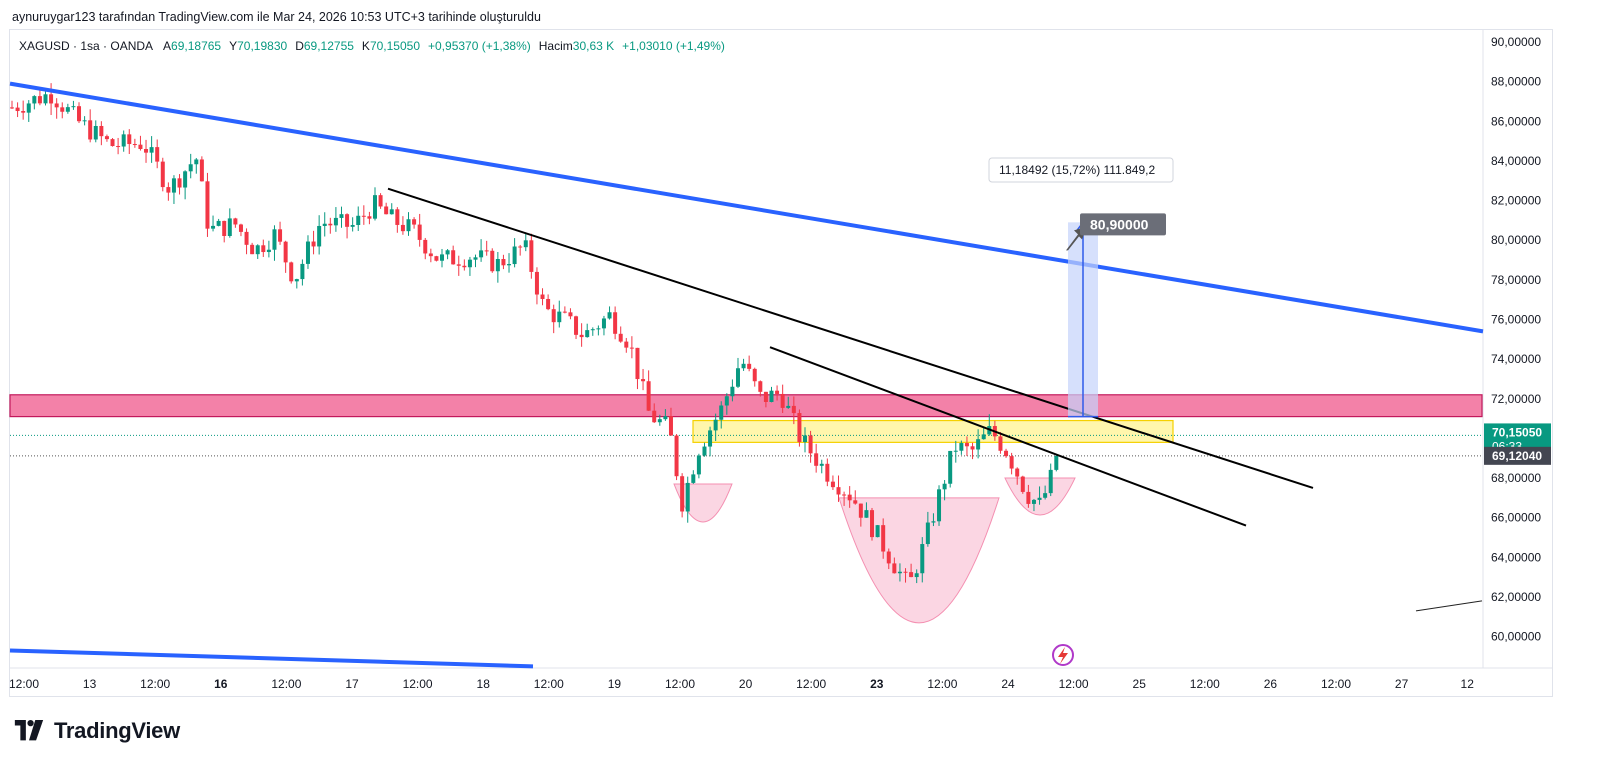  I want to click on axis-price-label, so click(1517, 455).